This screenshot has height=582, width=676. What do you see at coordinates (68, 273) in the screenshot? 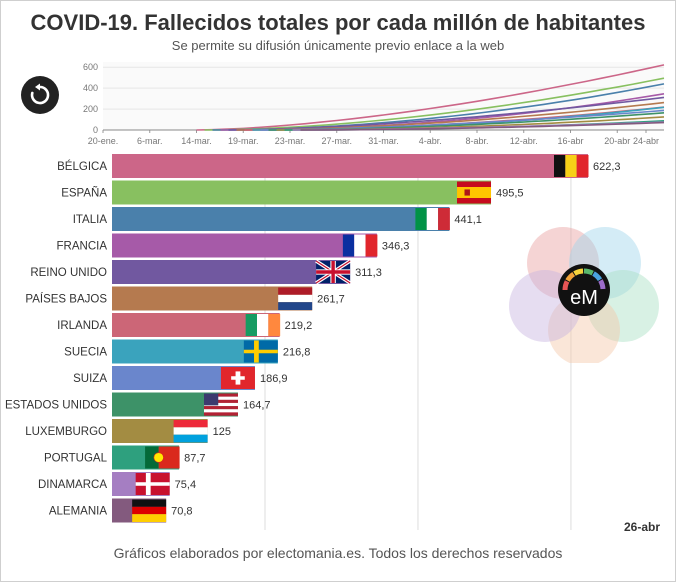
I see `bar-category-label: REINO UNIDO` at bounding box center [68, 273].